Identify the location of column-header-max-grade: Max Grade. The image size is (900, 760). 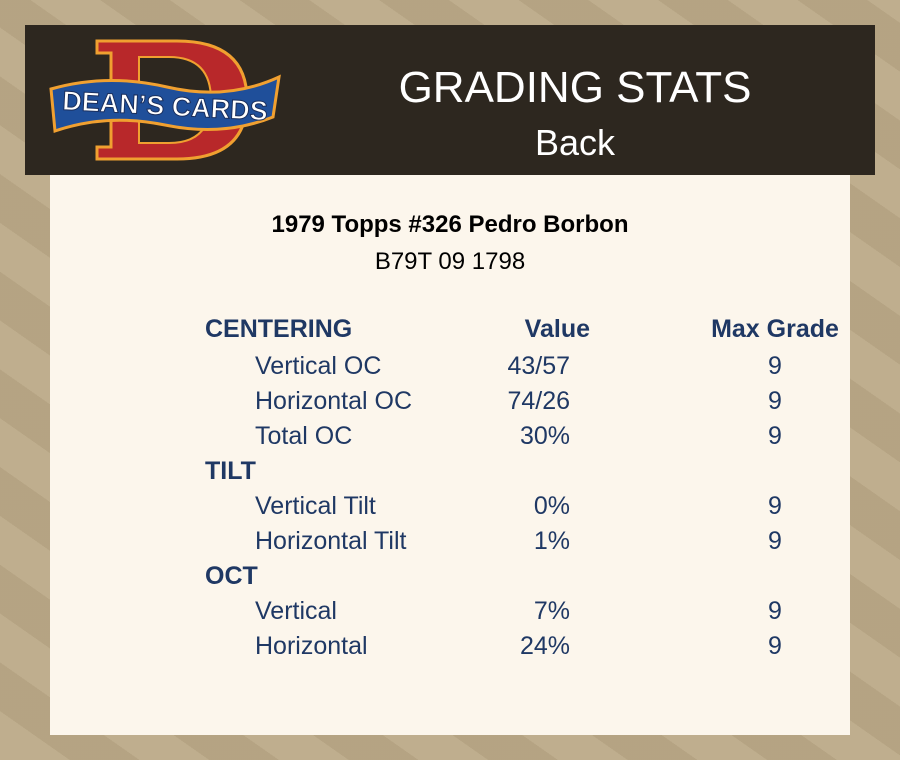
(775, 329).